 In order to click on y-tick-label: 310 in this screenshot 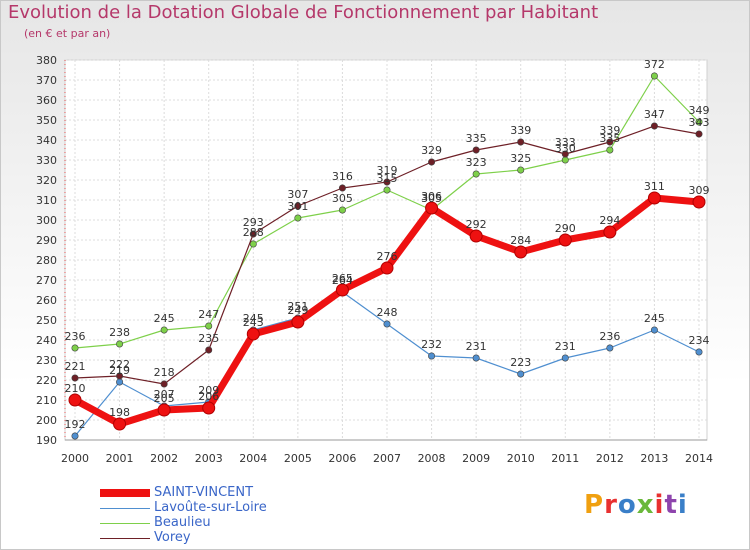, I will do `click(46, 200)`.